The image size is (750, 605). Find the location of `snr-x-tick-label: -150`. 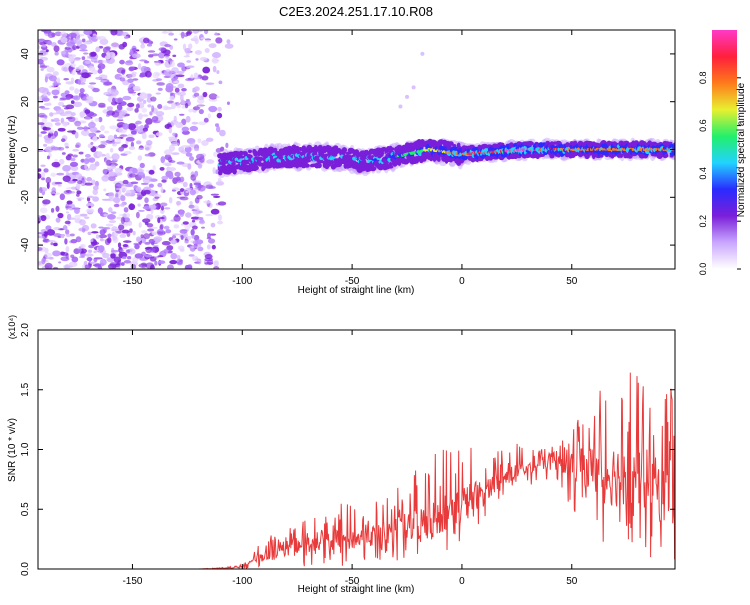

snr-x-tick-label: -150 is located at coordinates (132, 581).